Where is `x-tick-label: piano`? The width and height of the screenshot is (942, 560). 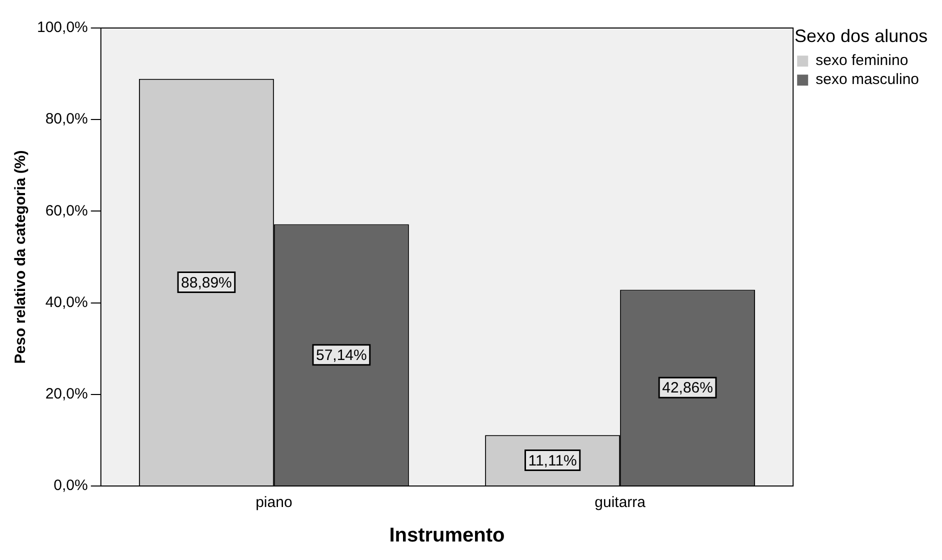 x-tick-label: piano is located at coordinates (274, 503).